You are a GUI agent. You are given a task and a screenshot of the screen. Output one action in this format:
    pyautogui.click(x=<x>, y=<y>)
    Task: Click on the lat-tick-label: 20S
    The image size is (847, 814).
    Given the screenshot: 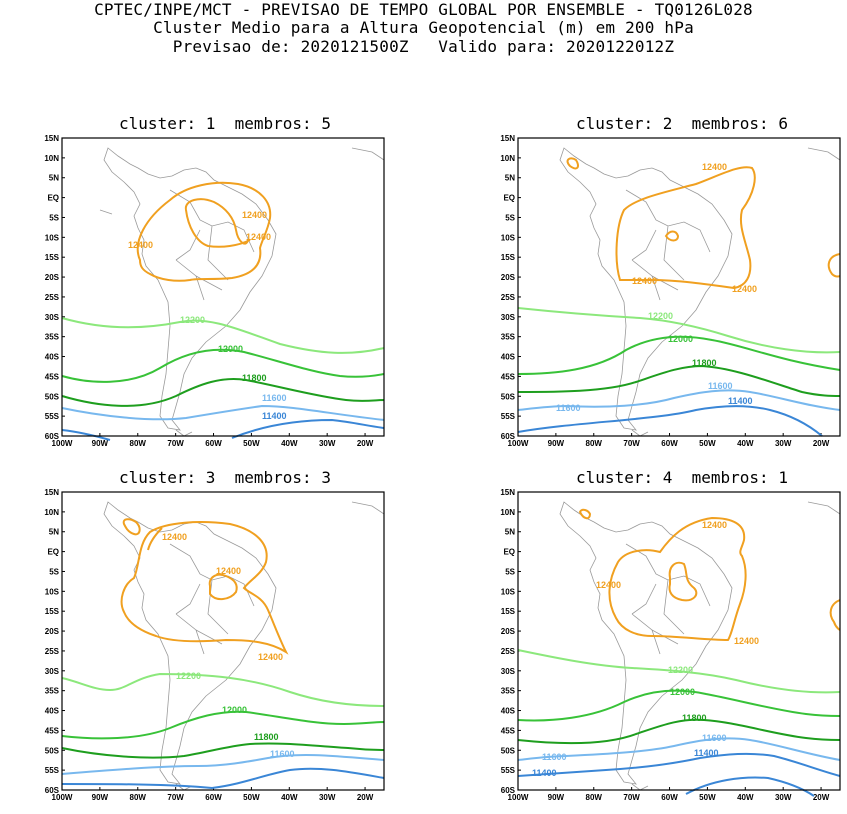 What is the action you would take?
    pyautogui.click(x=52, y=277)
    